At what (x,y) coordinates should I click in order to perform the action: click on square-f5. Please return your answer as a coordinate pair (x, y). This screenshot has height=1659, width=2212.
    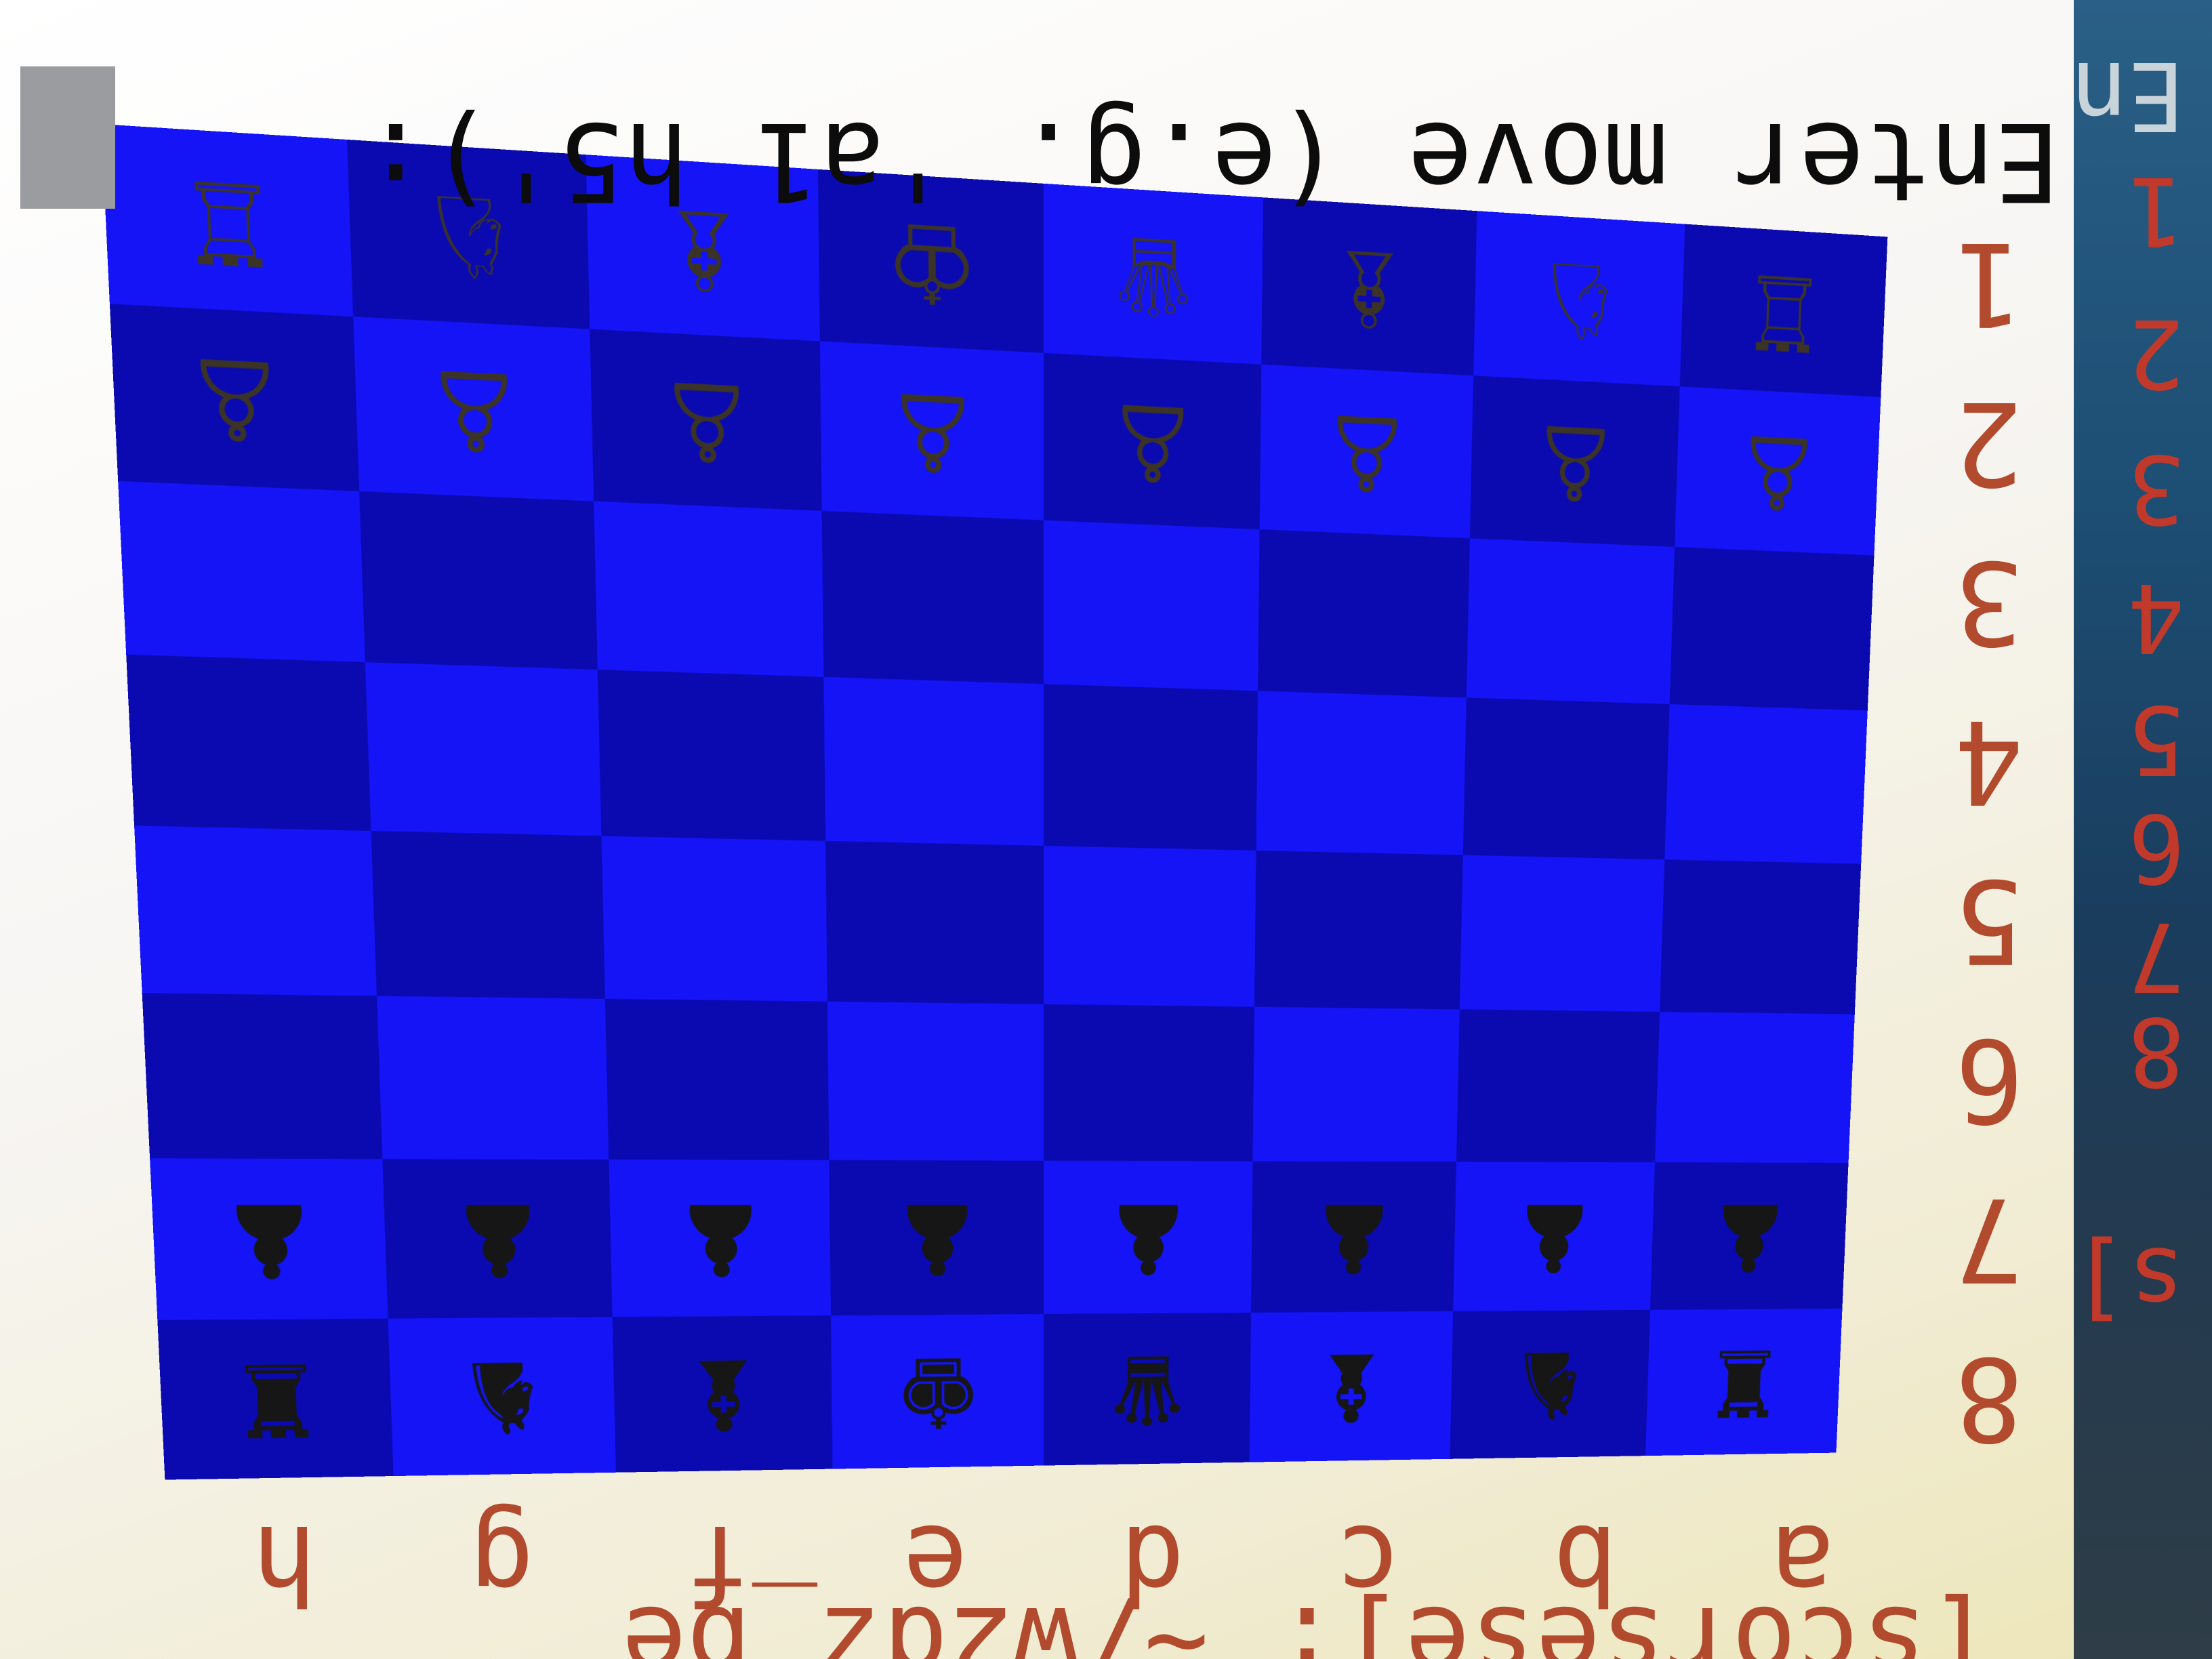
    Looking at the image, I should click on (714, 919).